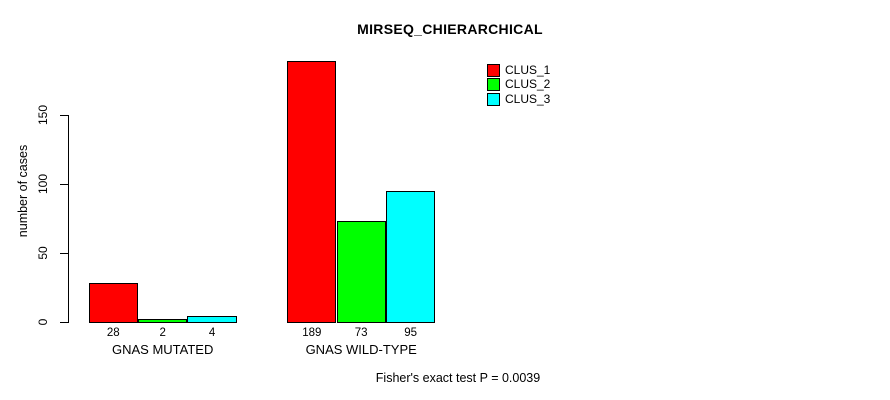  What do you see at coordinates (163, 321) in the screenshot?
I see `bar-clus_2-group1` at bounding box center [163, 321].